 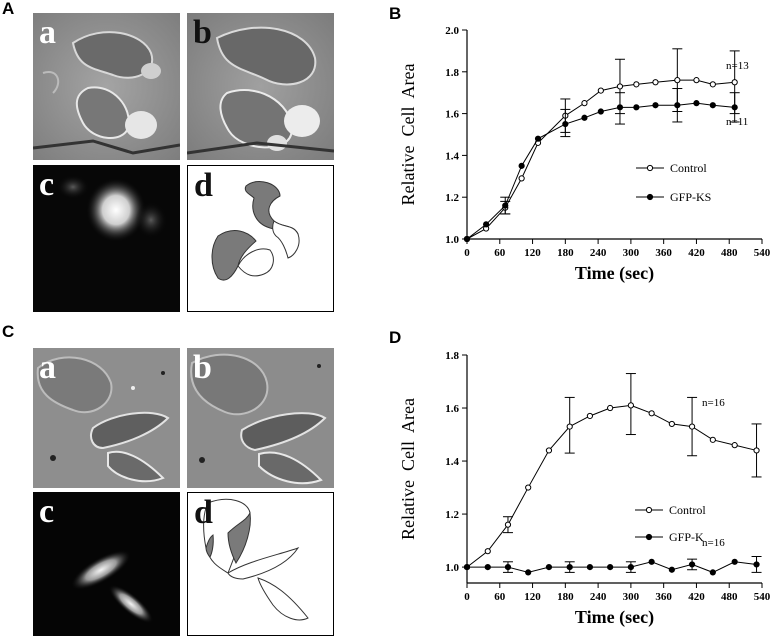 I want to click on y-tick-label: 1.8, so click(x=452, y=356).